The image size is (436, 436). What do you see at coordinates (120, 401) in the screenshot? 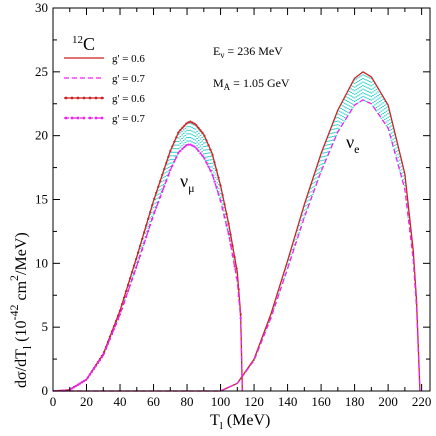
I see `x-tick-label: 40` at bounding box center [120, 401].